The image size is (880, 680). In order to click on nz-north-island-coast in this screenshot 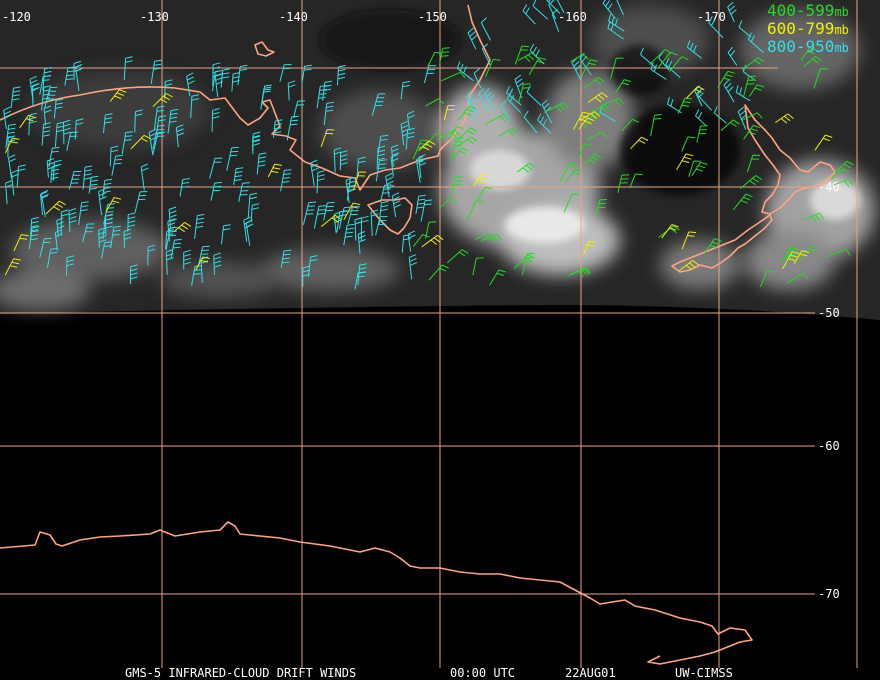, I will do `click(790, 159)`.